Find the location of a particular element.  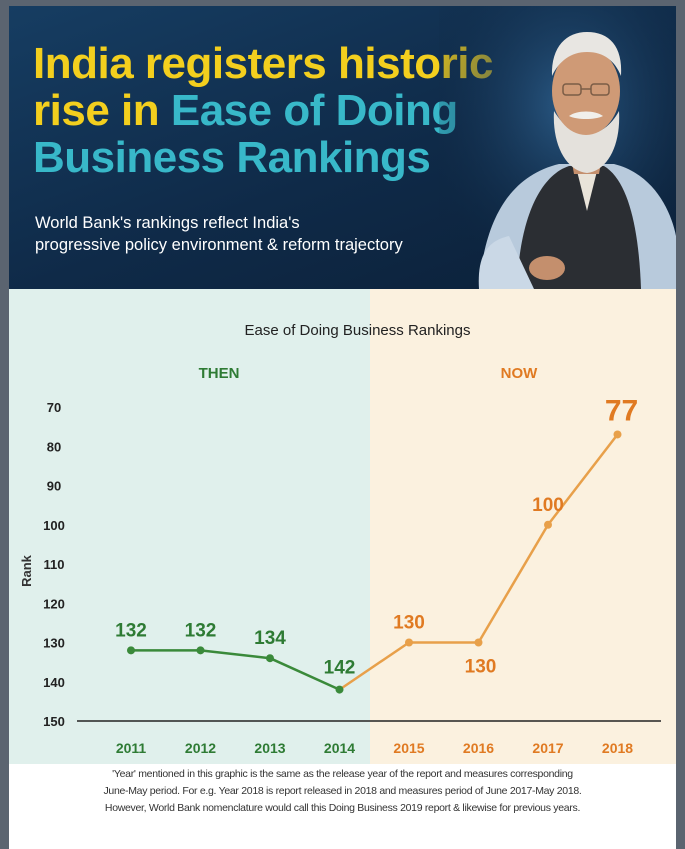

data-label: 134 is located at coordinates (270, 638).